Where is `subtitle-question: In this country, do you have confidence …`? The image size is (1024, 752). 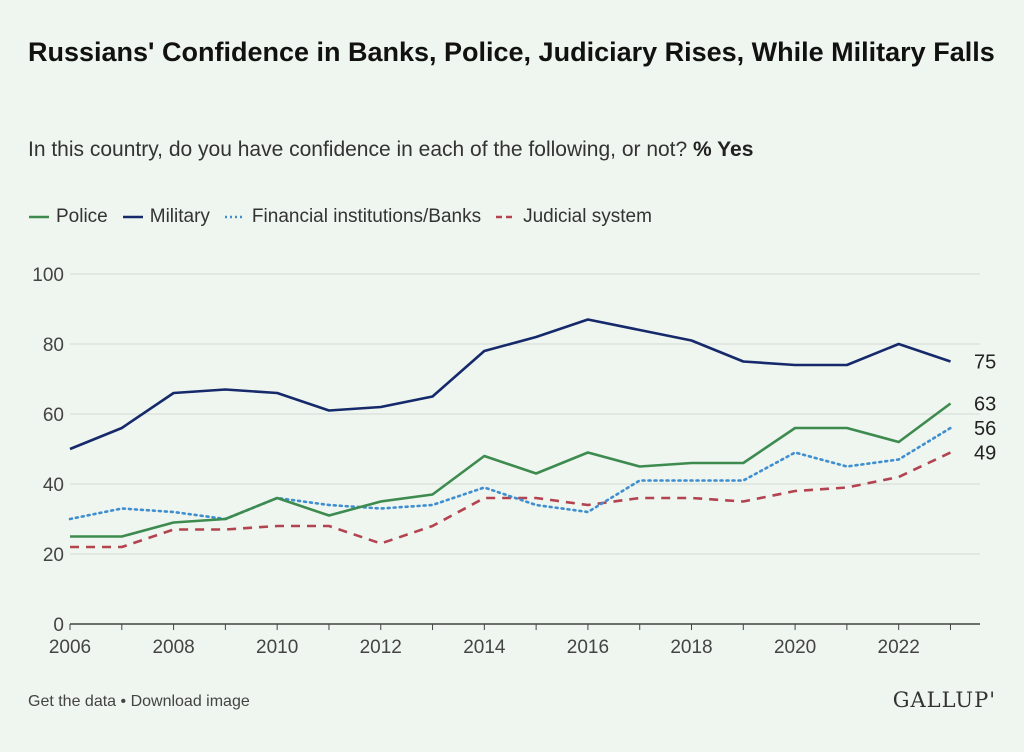
subtitle-question: In this country, do you have confidence … is located at coordinates (358, 149).